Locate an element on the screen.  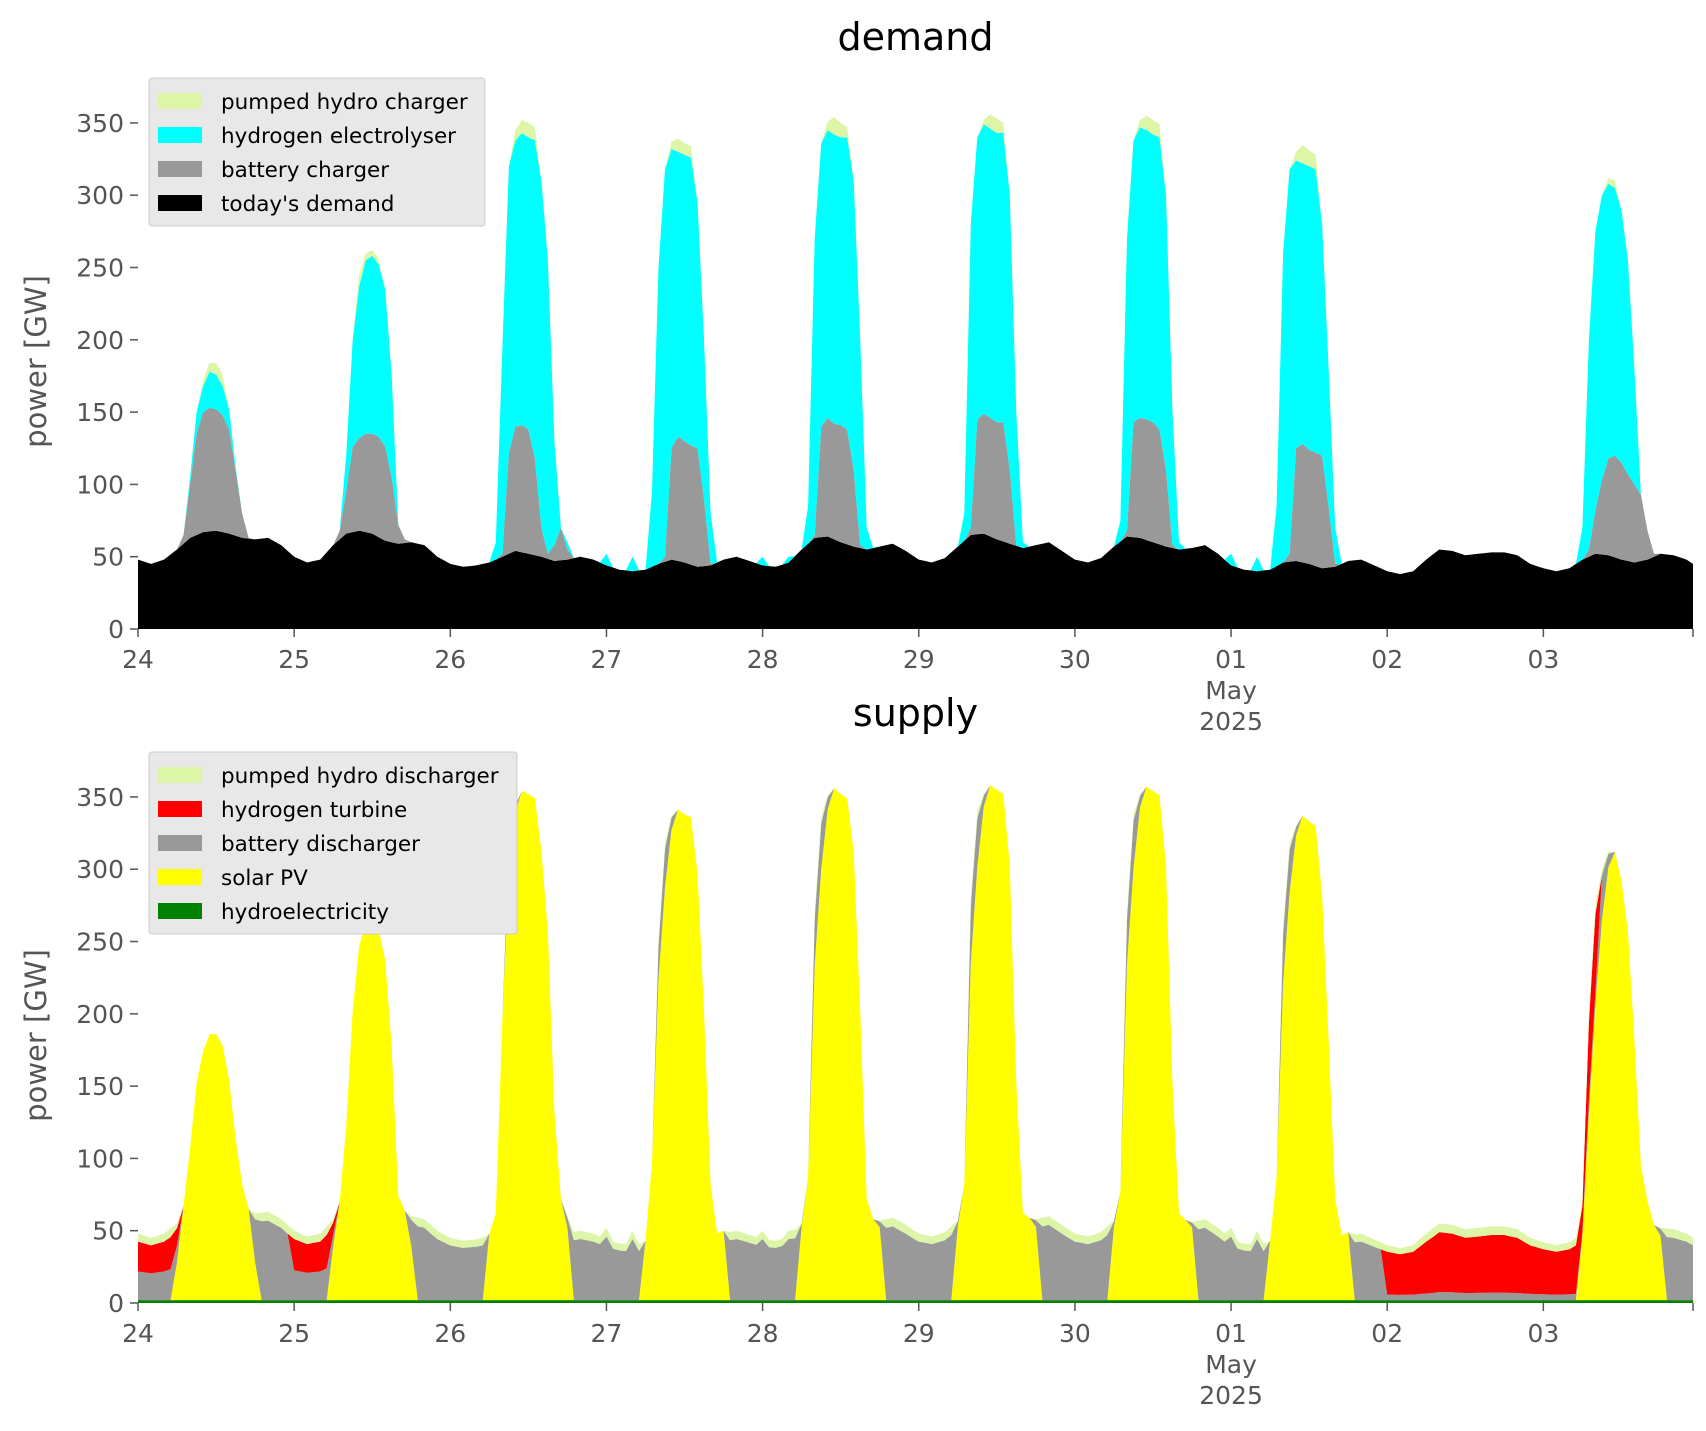
chart-title: supply is located at coordinates (915, 713).